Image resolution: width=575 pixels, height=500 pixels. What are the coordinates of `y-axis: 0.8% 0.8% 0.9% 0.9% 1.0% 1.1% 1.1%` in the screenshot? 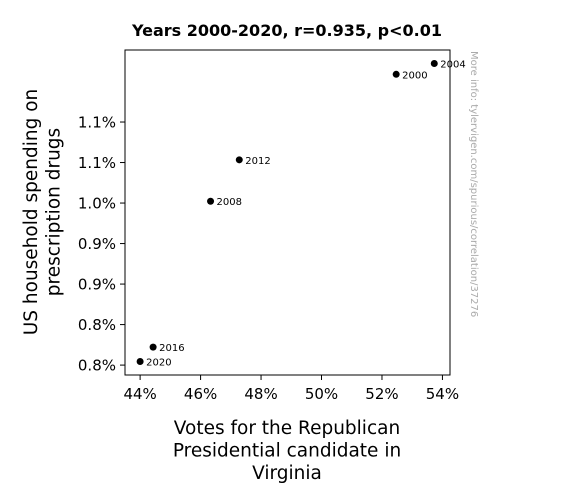 It's located at (101, 244).